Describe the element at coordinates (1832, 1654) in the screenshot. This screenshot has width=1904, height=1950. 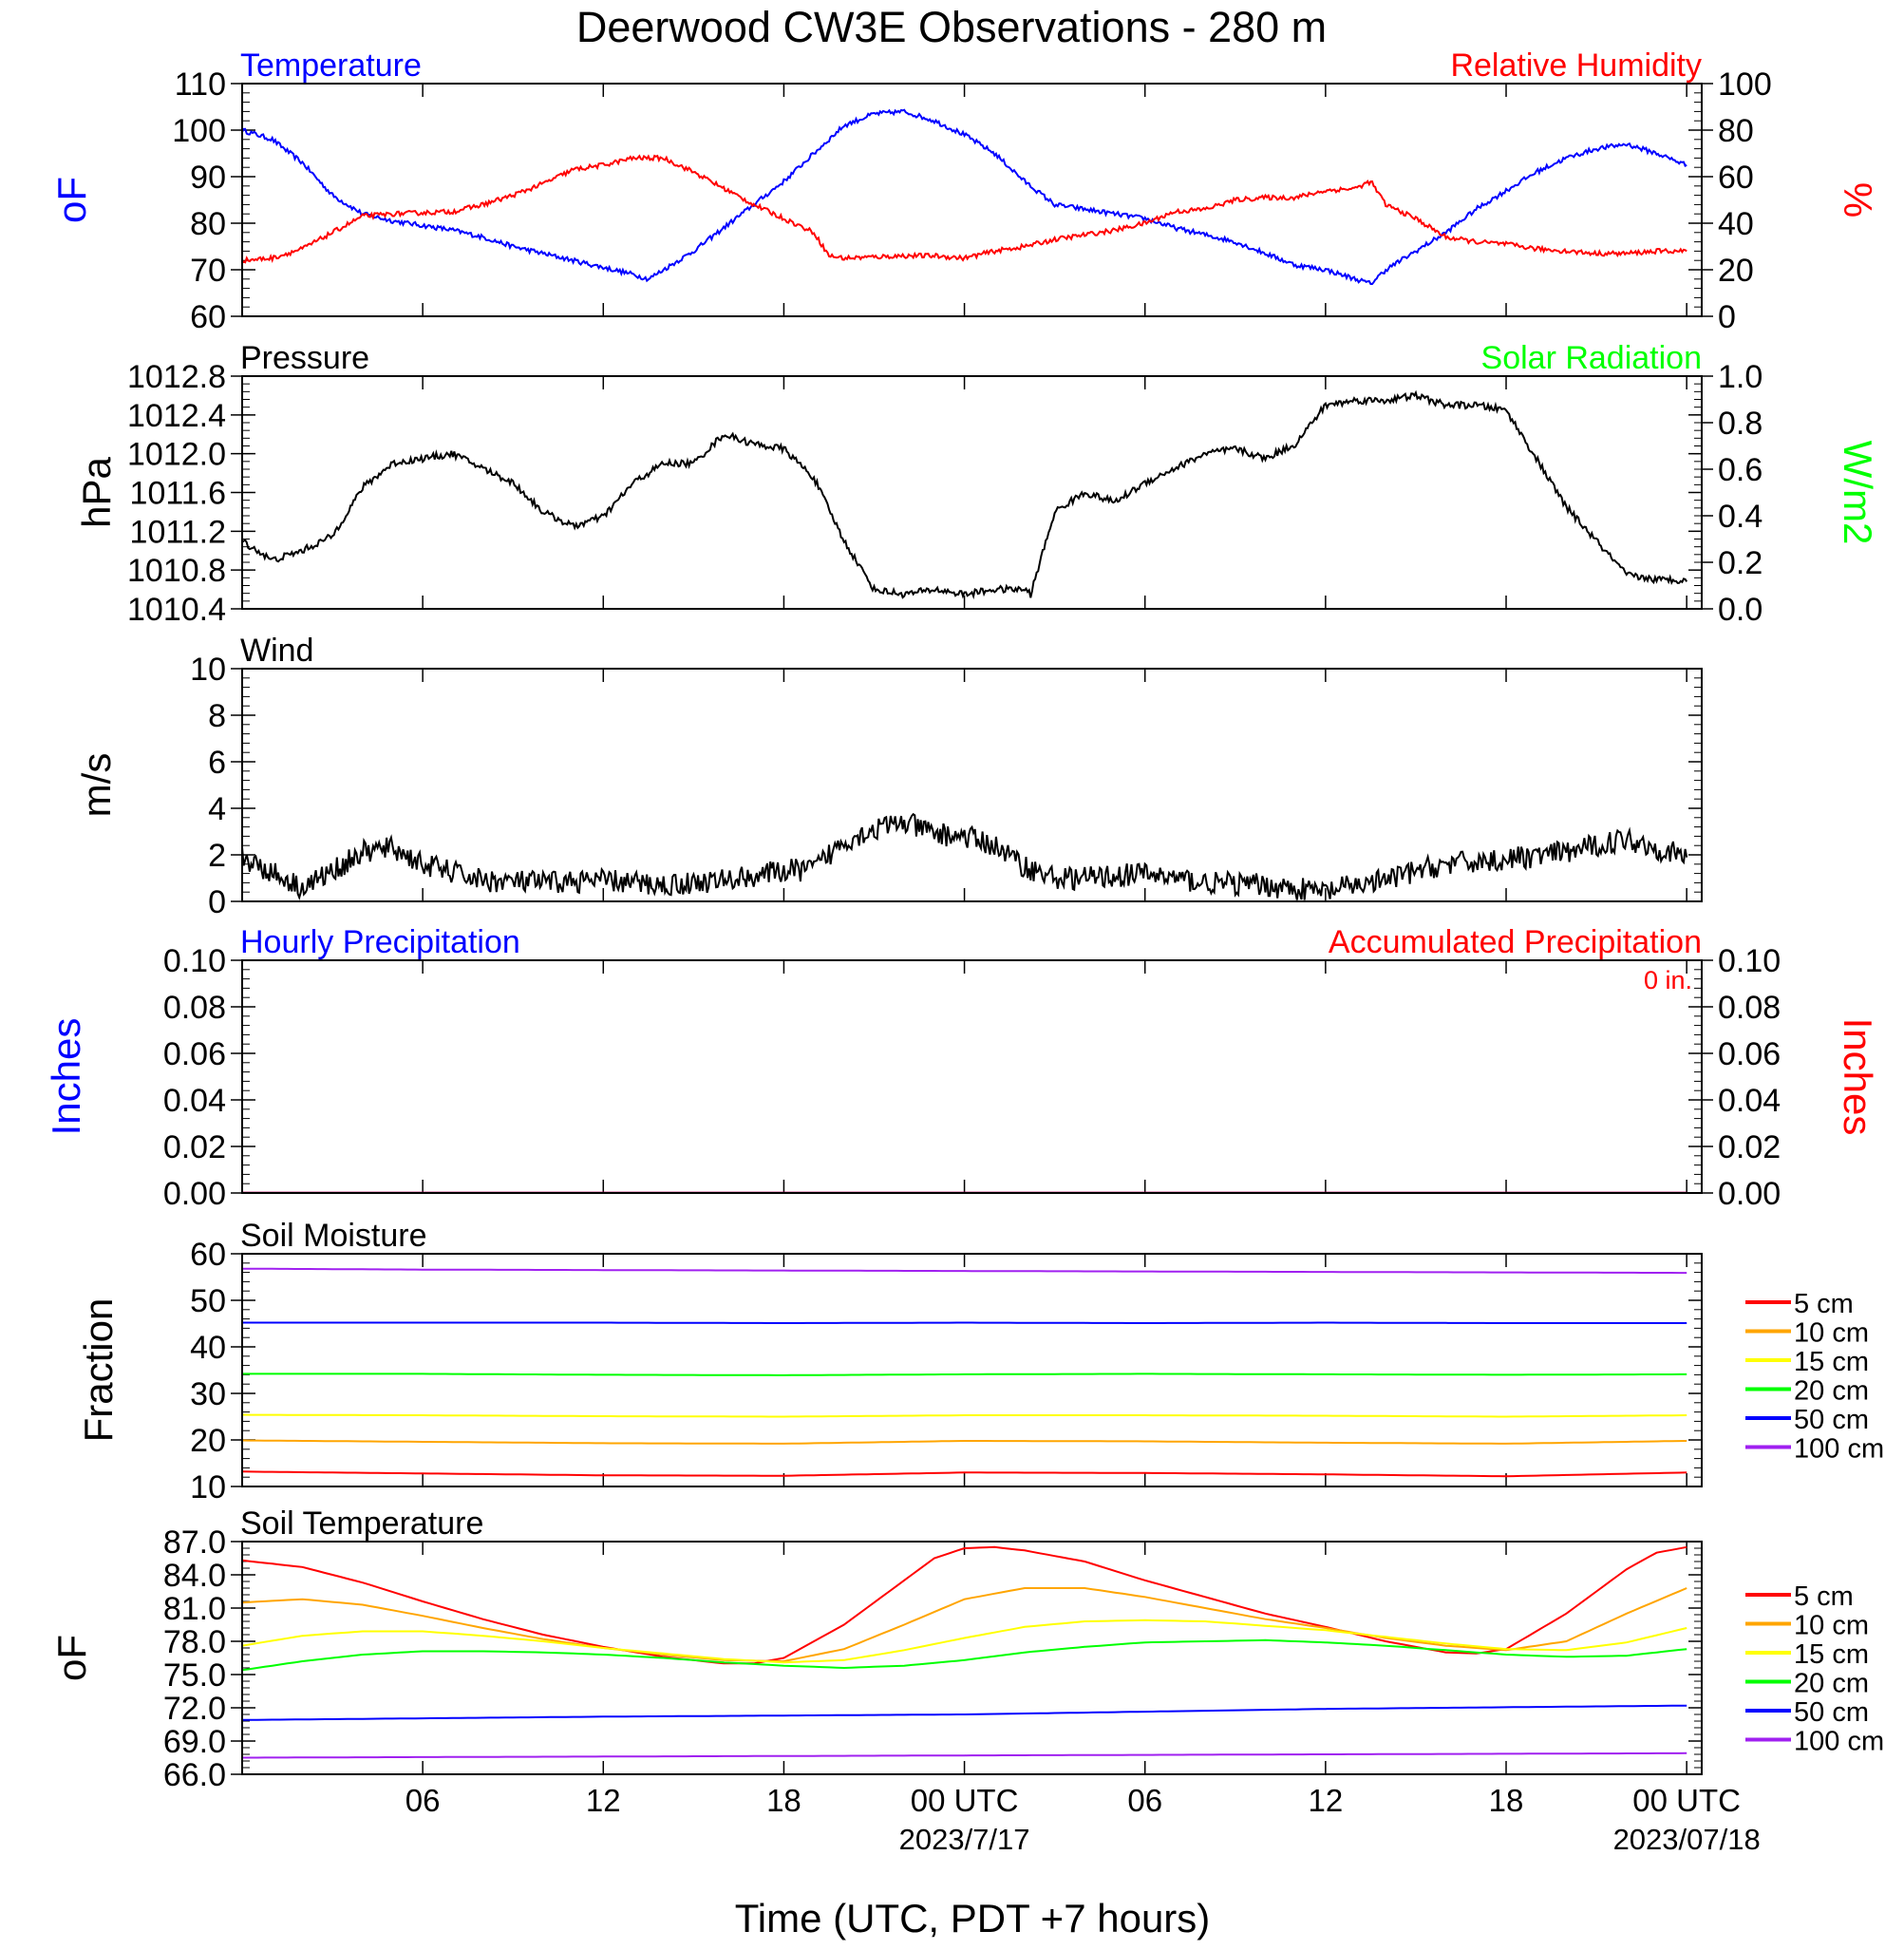
I see `legend-label: 15 cm` at that location.